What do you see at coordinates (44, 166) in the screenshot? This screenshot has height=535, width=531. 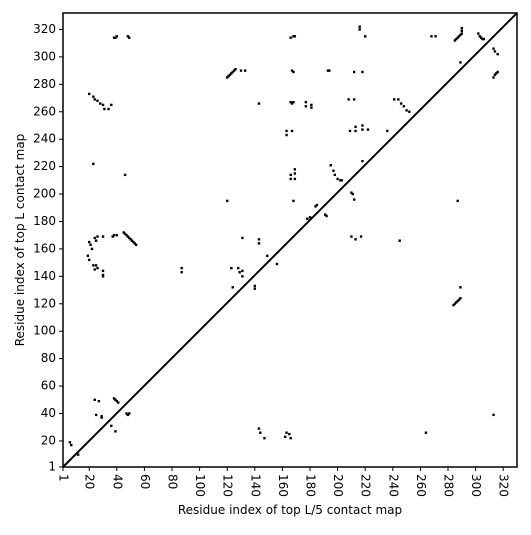 I see `y-tick-label: 220` at bounding box center [44, 166].